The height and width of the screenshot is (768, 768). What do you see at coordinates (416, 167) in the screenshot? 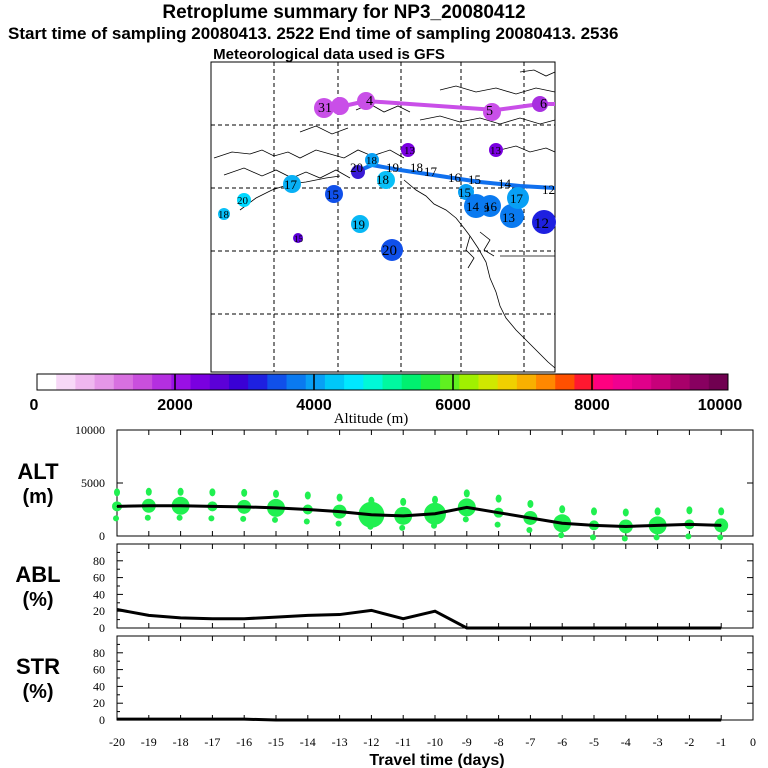
I see `map-label: 18` at bounding box center [416, 167].